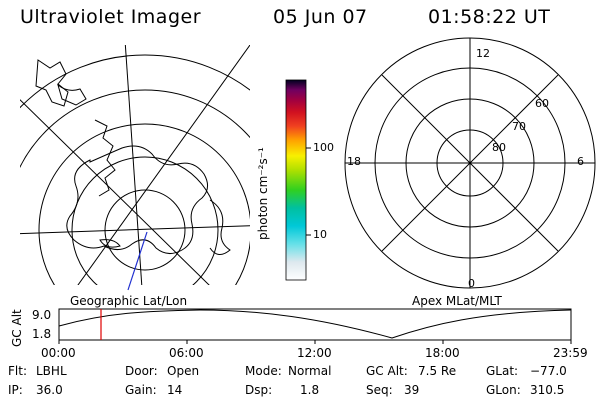  Describe the element at coordinates (263, 371) in the screenshot. I see `mode-label: Mode:` at that location.